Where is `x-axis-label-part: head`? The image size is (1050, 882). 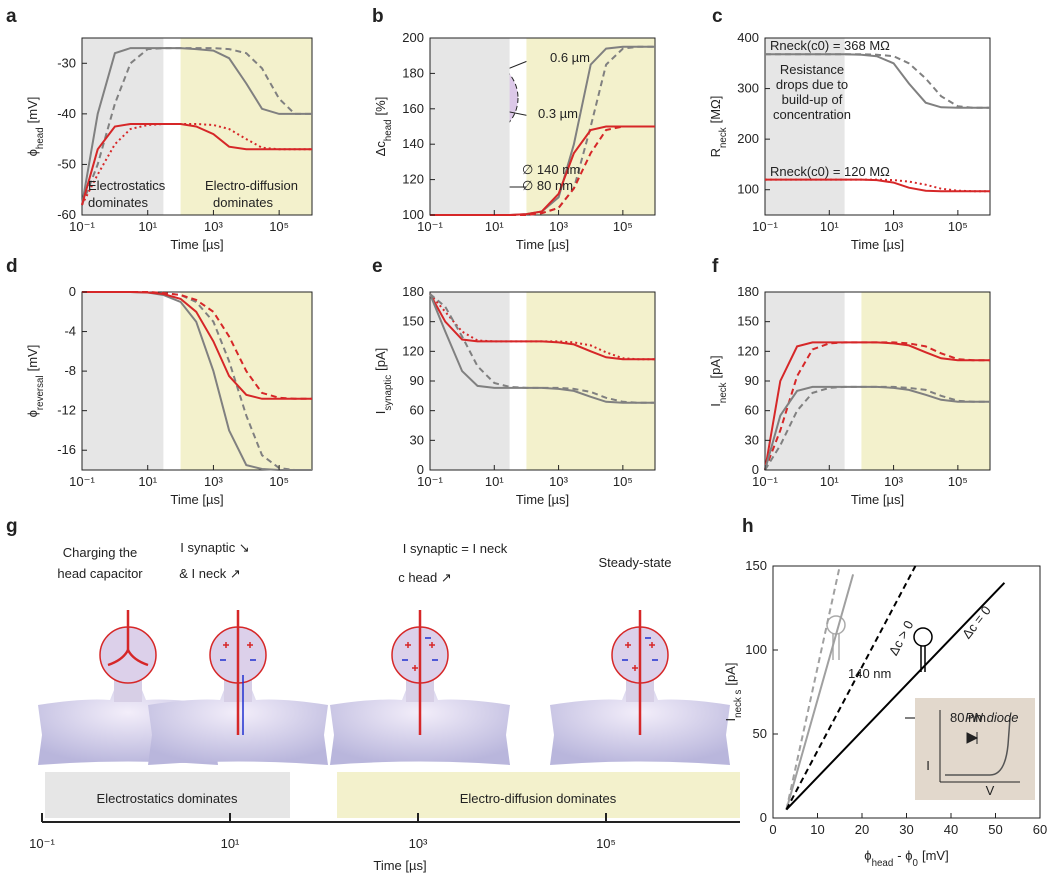
x-axis-label-part: head is located at coordinates (883, 863).